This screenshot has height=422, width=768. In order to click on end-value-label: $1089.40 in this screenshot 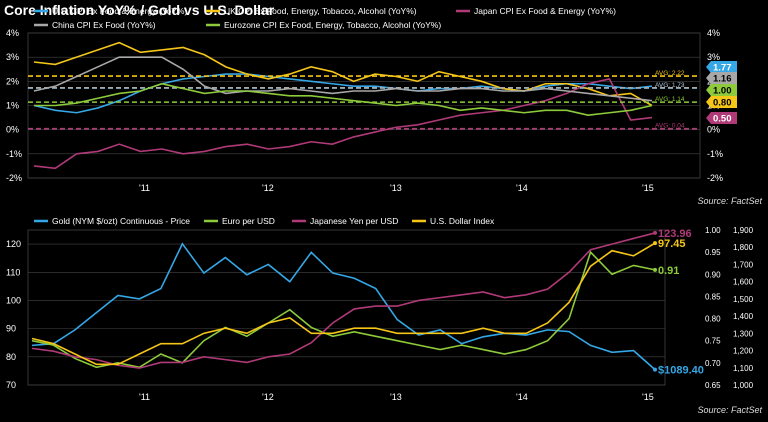, I will do `click(681, 371)`.